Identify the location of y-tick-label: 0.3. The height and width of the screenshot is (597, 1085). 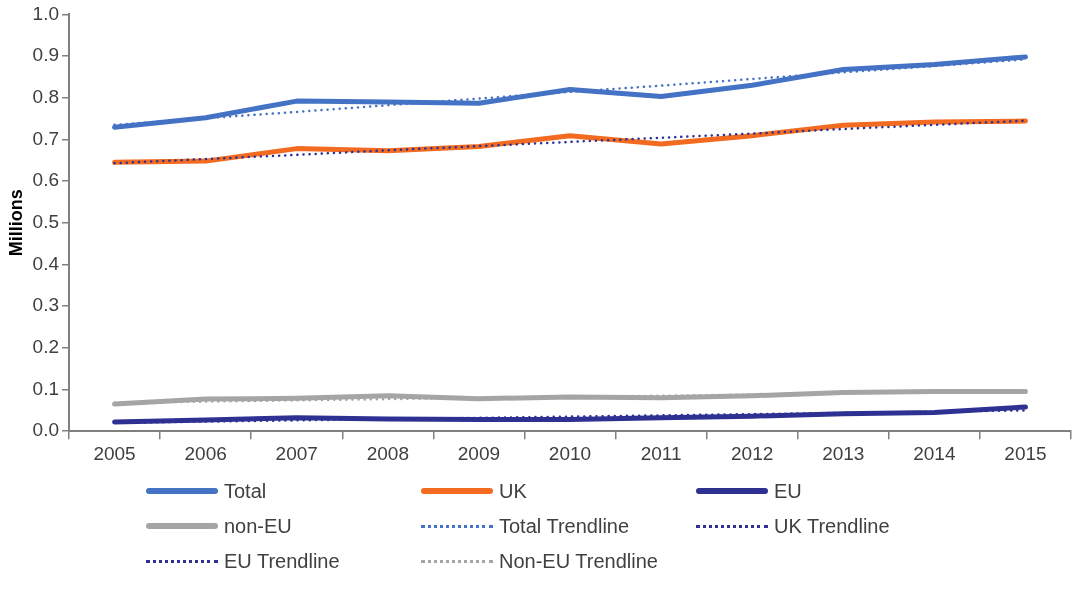
(46, 305).